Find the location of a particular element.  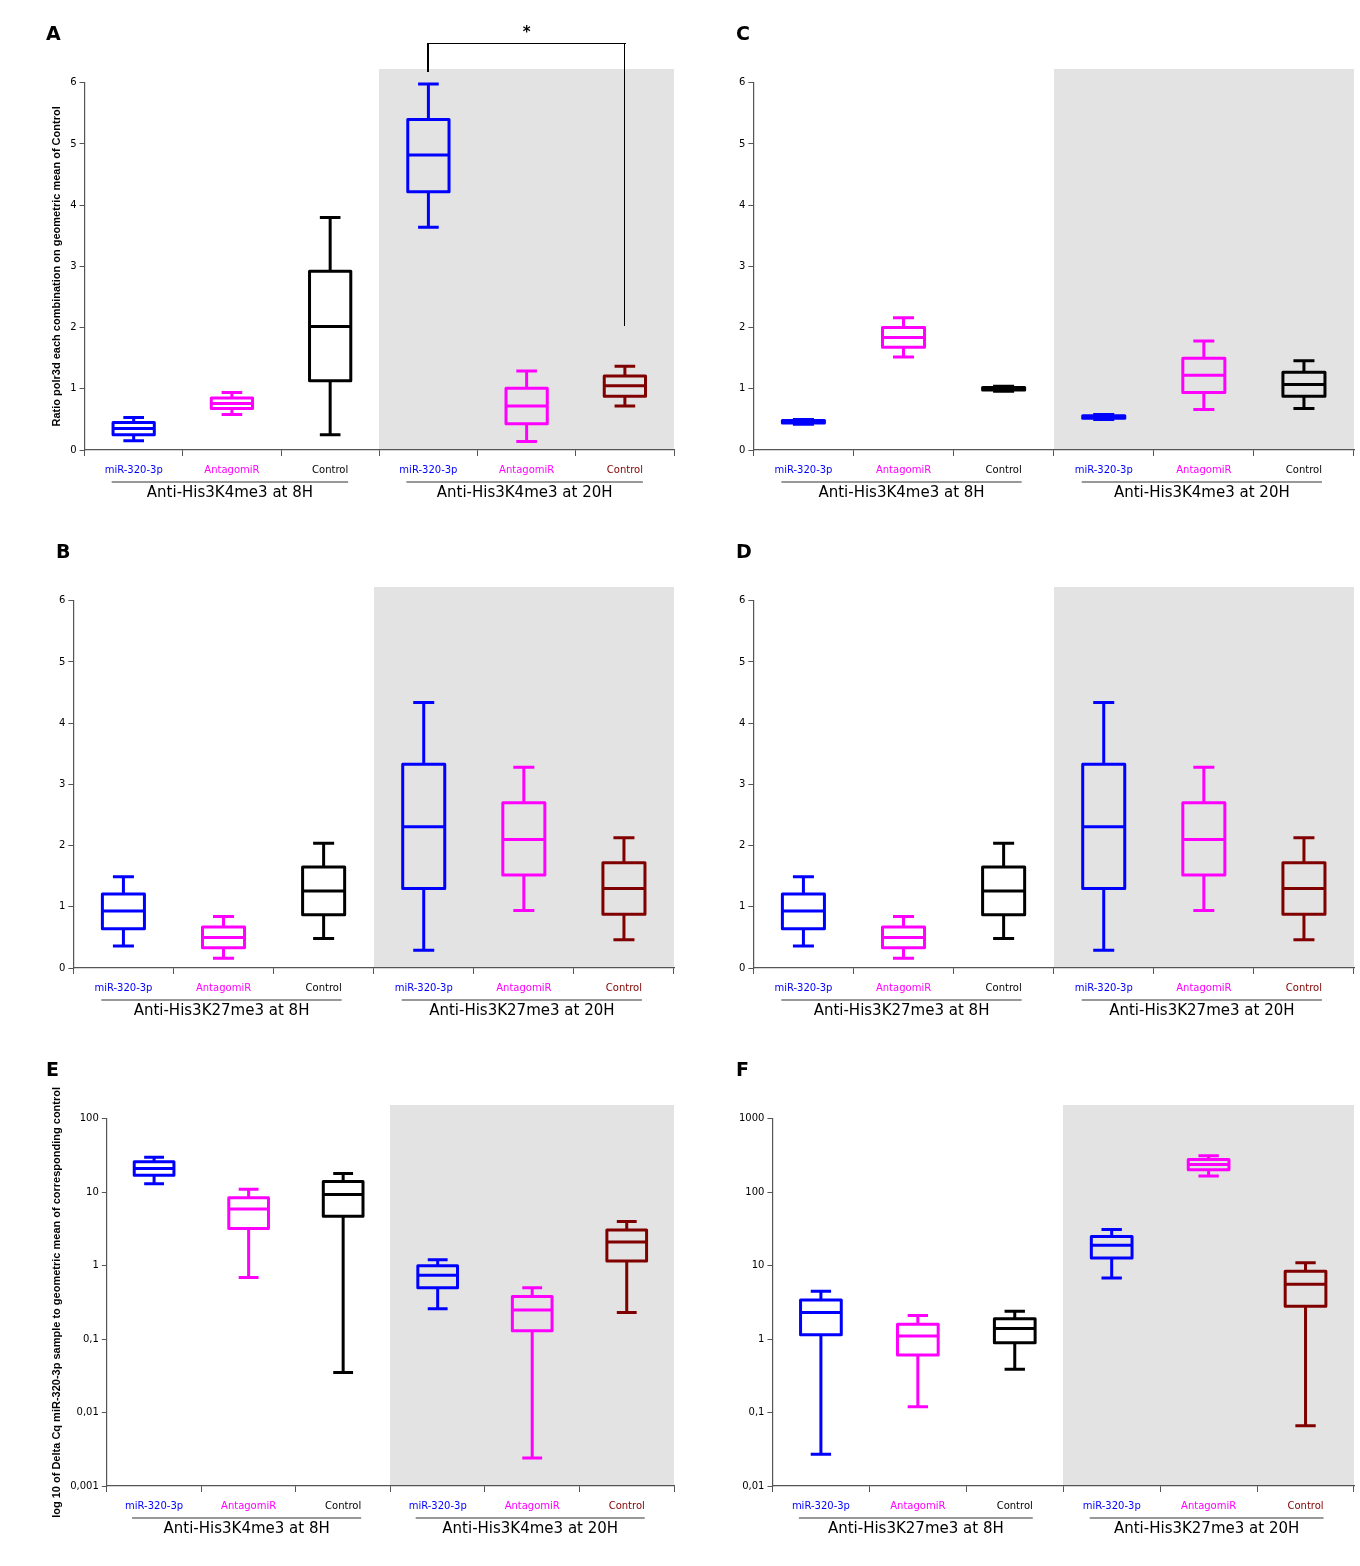

chart-title: E is located at coordinates (52, 1069).